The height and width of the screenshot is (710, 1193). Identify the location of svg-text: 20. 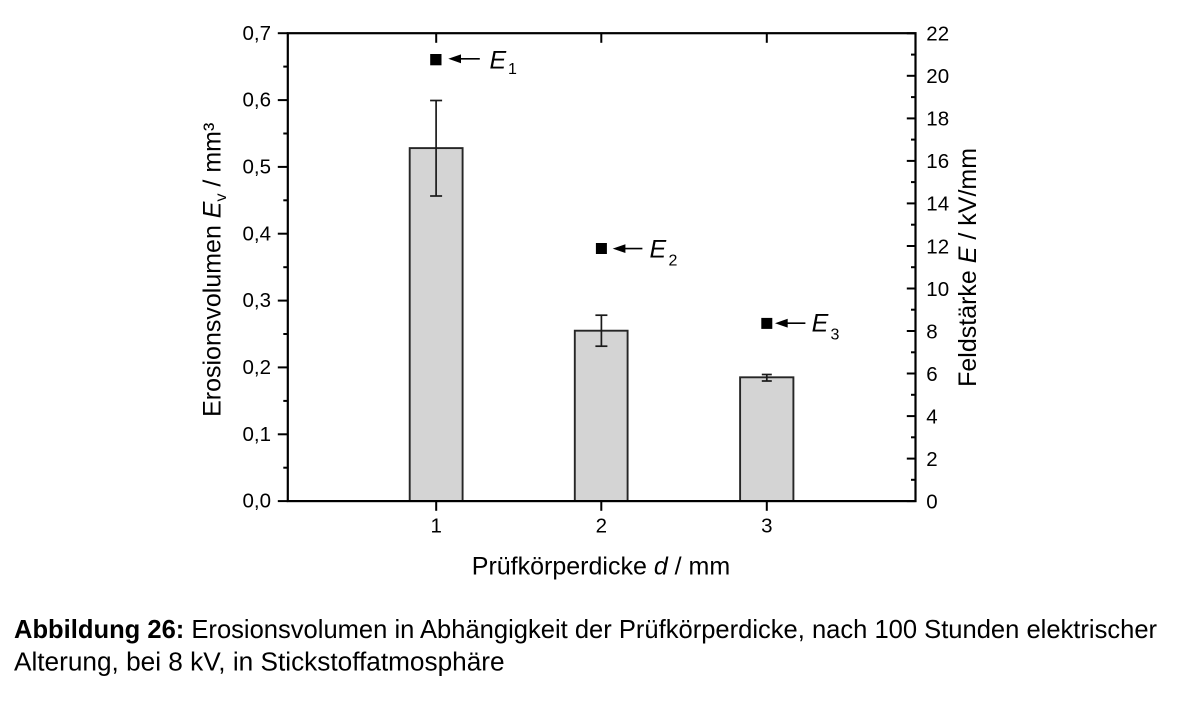
(937, 76).